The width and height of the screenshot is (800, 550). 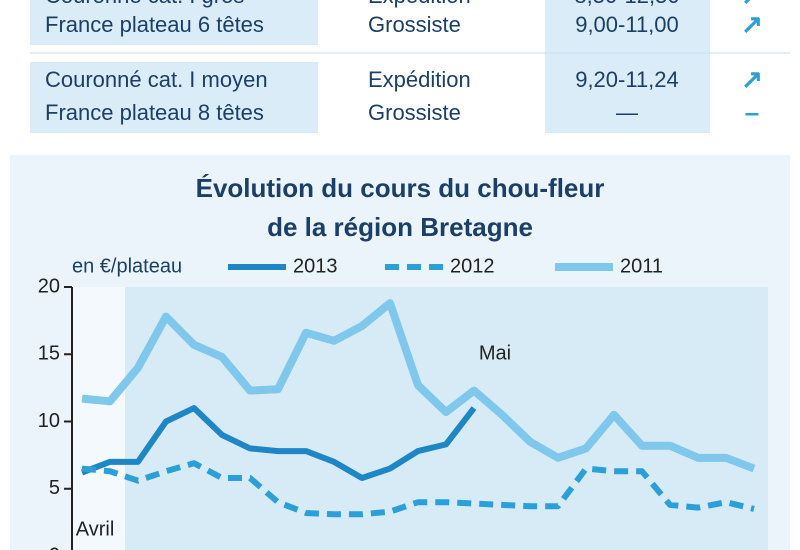 I want to click on legend-label: 2011, so click(x=641, y=266).